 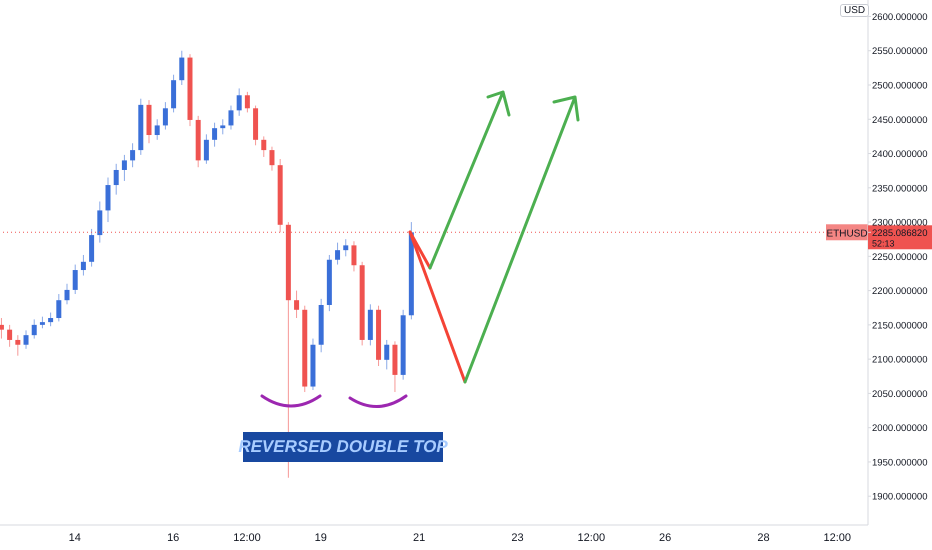 What do you see at coordinates (173, 538) in the screenshot?
I see `x-tick-label: 16` at bounding box center [173, 538].